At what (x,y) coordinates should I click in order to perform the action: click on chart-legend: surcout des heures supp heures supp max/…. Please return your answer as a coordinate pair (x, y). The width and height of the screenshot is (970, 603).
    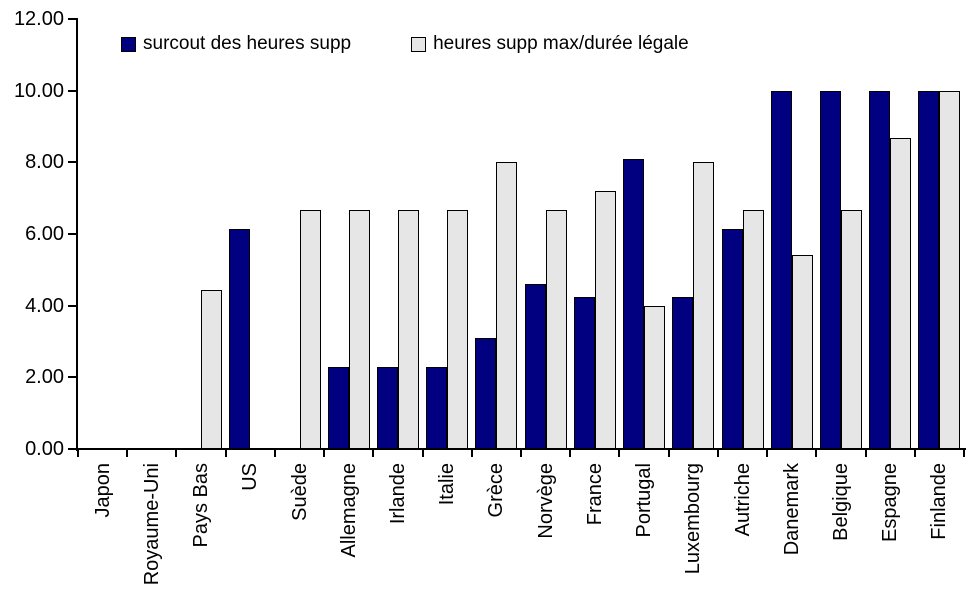
    Looking at the image, I should click on (405, 44).